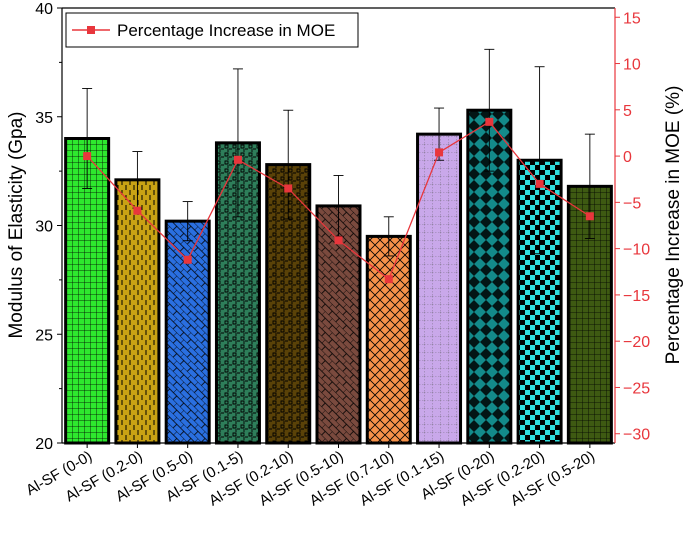  I want to click on legend-box, so click(212, 30).